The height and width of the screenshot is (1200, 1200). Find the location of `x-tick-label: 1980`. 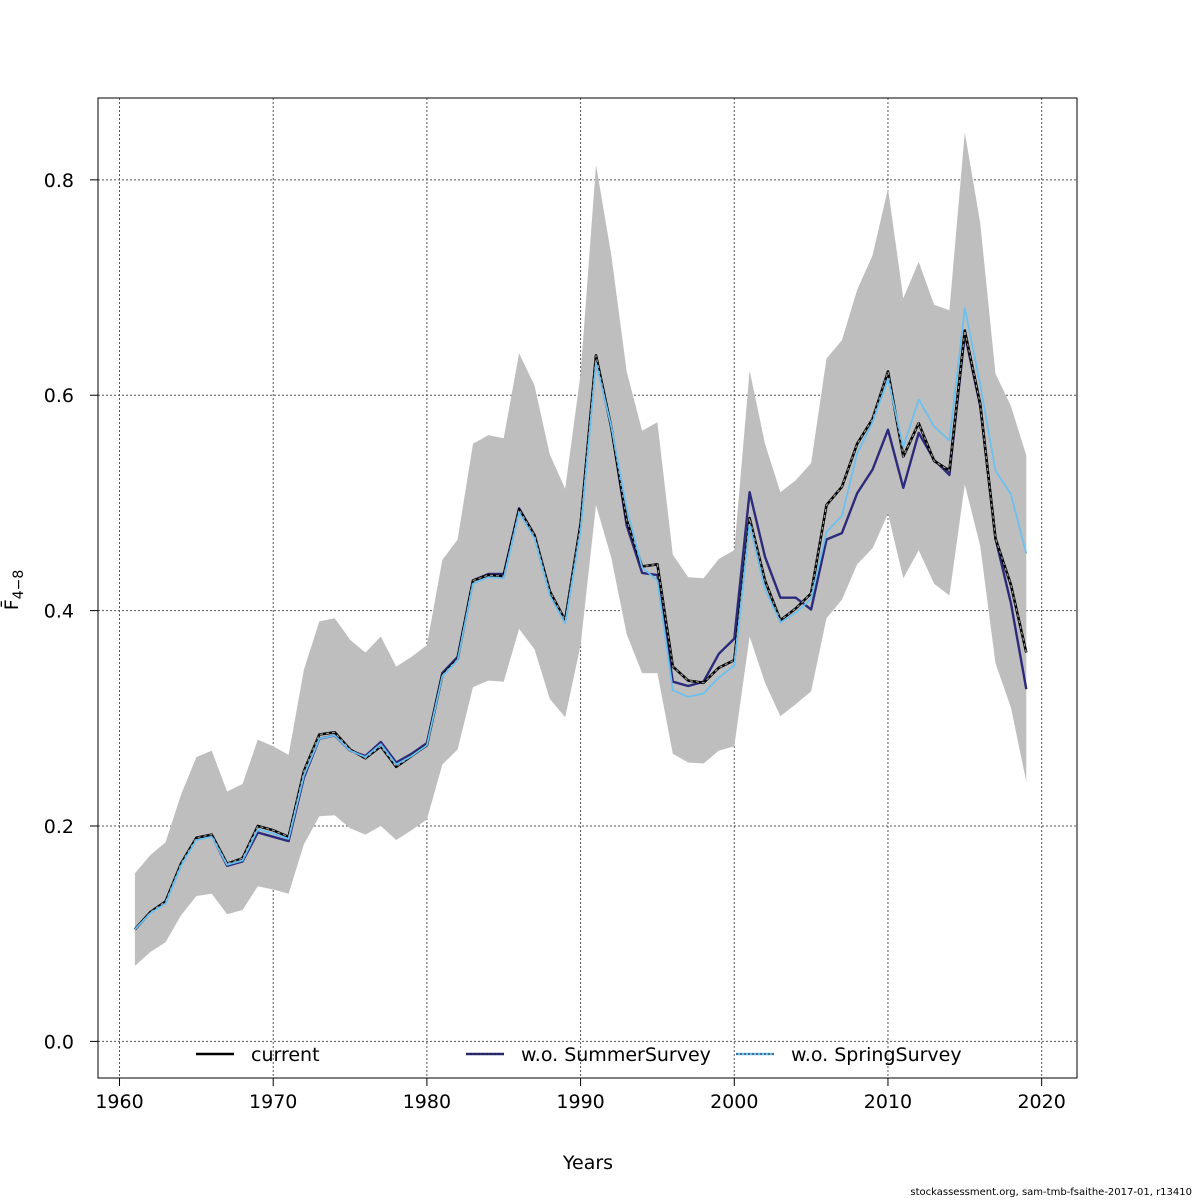

x-tick-label: 1980 is located at coordinates (427, 1102).